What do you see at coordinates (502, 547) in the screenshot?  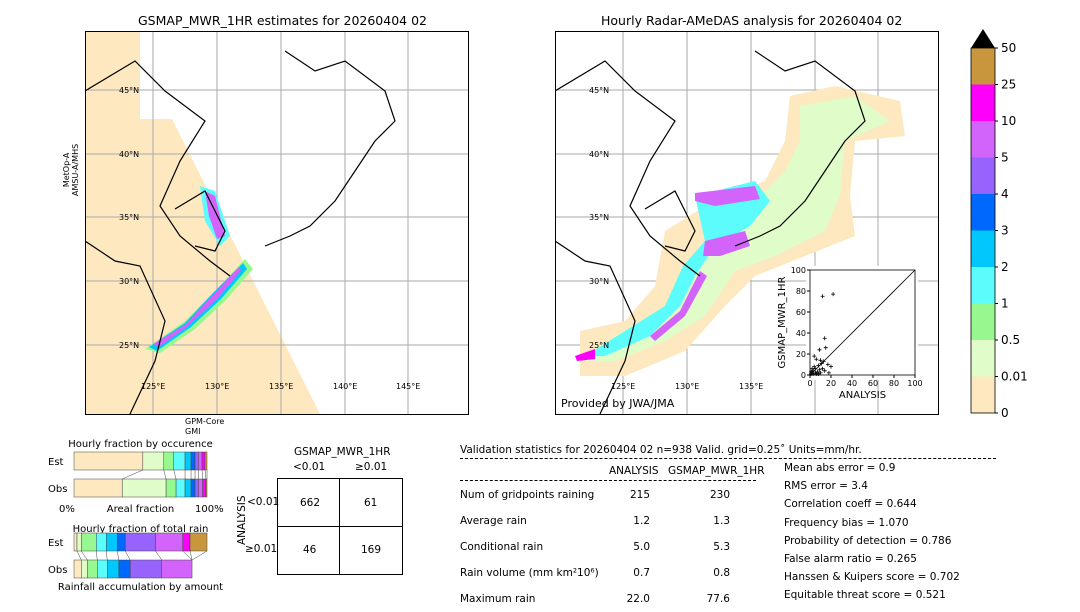 I see `stat-label: Conditional rain` at bounding box center [502, 547].